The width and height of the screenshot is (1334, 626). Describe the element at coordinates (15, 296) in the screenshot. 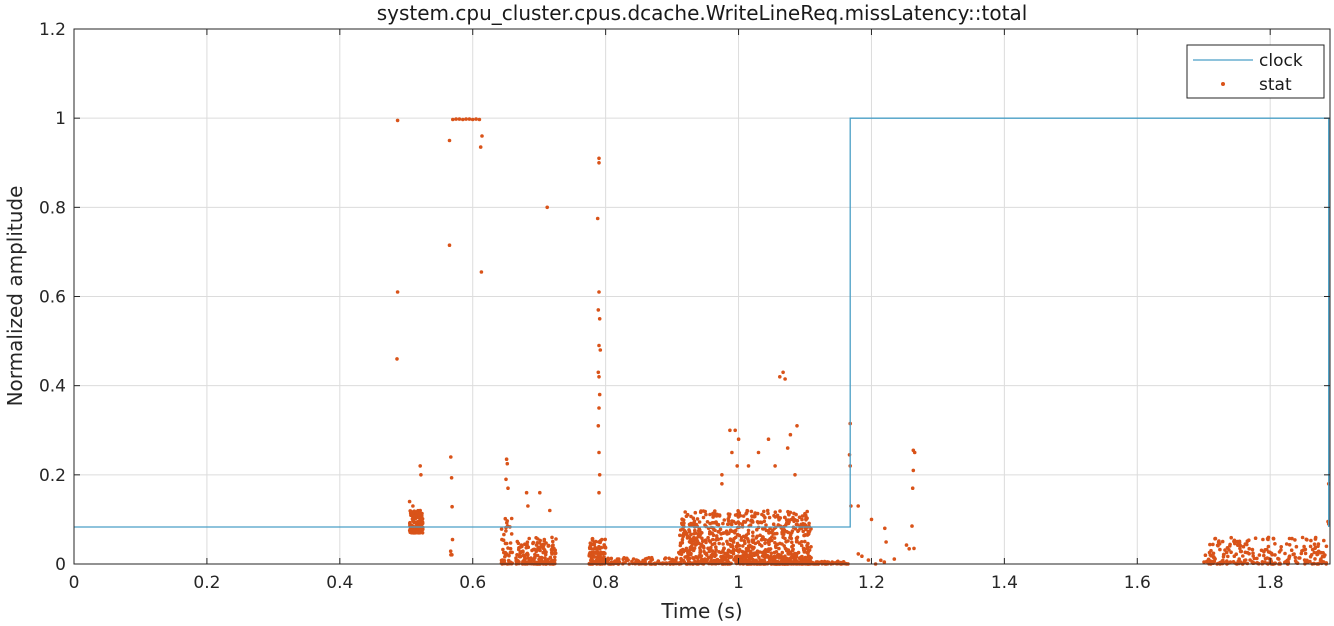

I see `y-axis-label: Normalized amplitude` at that location.